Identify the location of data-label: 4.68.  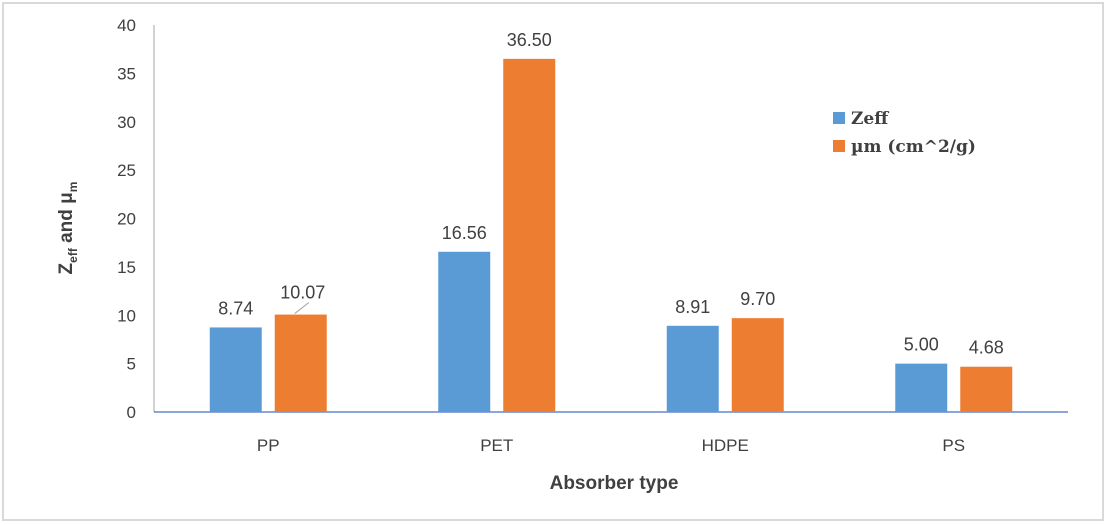
(986, 348).